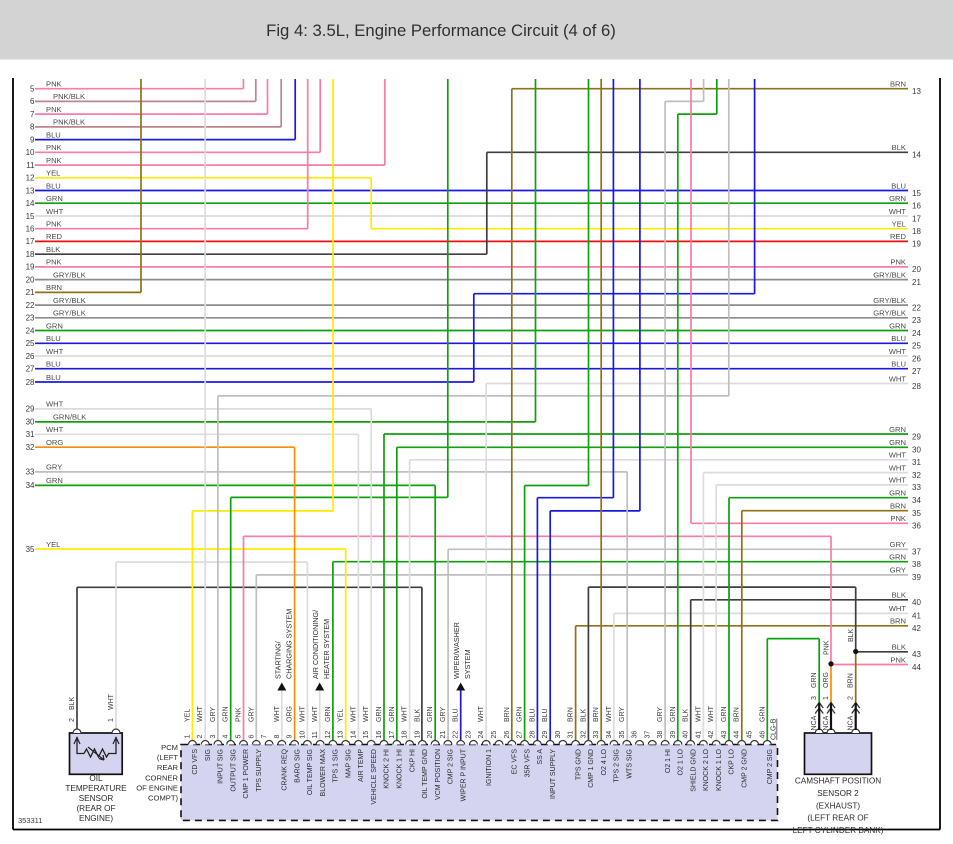 The image size is (953, 844). What do you see at coordinates (69, 122) in the screenshot?
I see `svg-text: PNK/BLK` at bounding box center [69, 122].